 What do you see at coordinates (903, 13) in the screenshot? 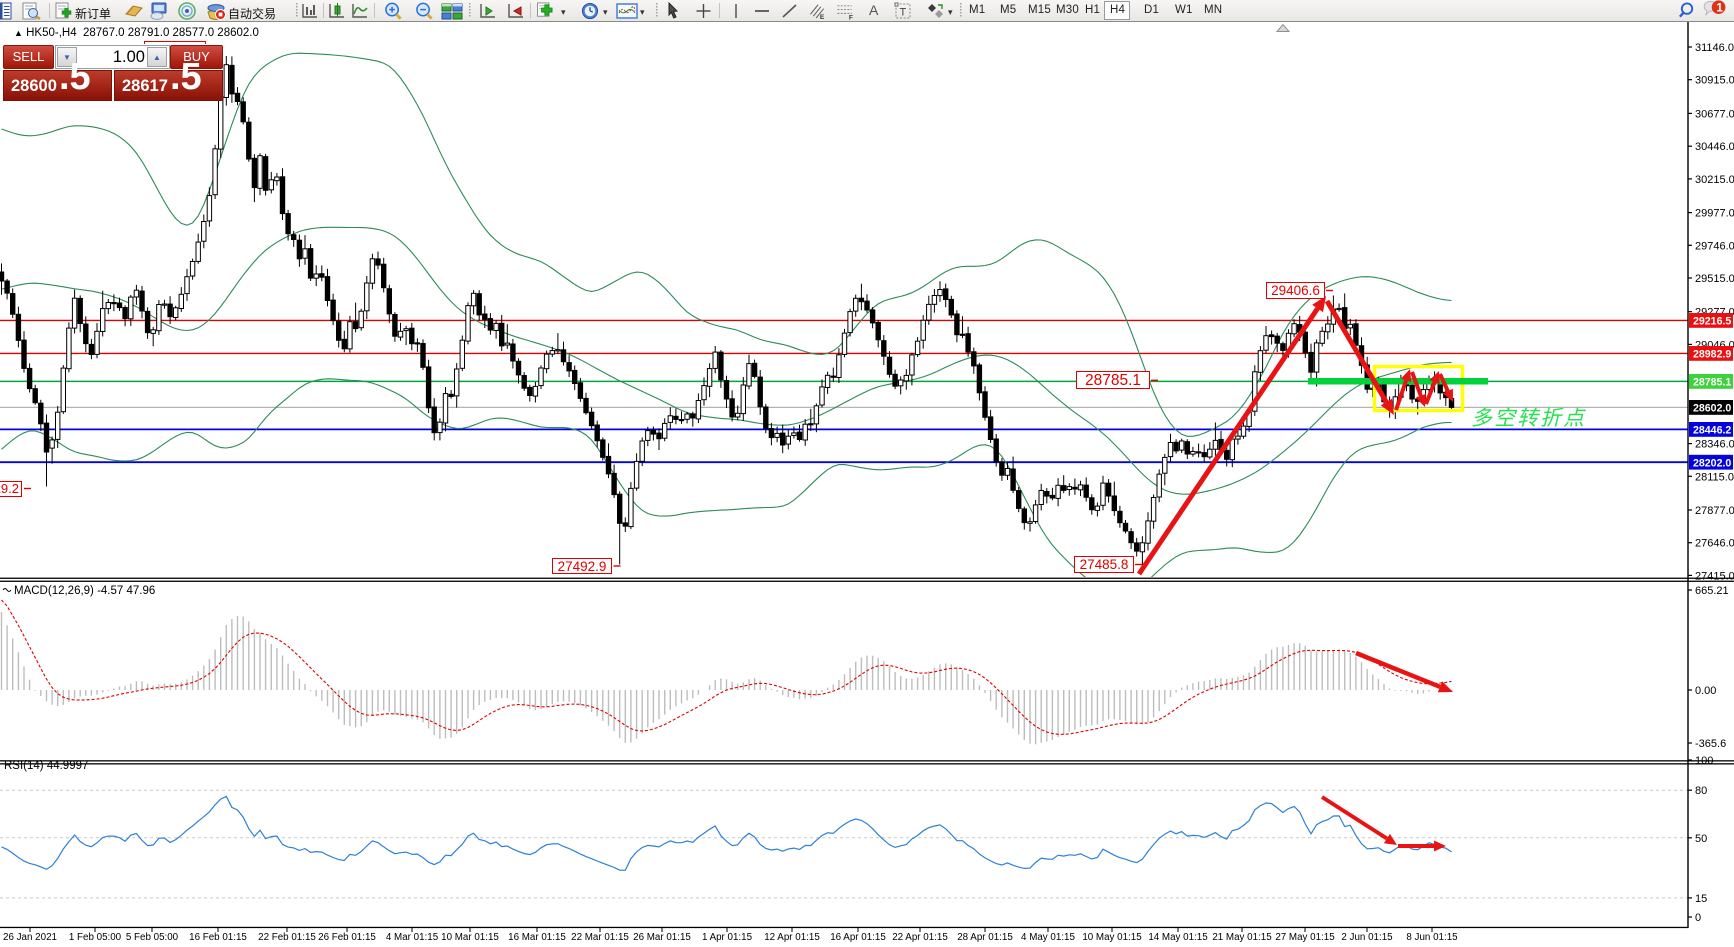
I see `svg-text: T` at bounding box center [903, 13].